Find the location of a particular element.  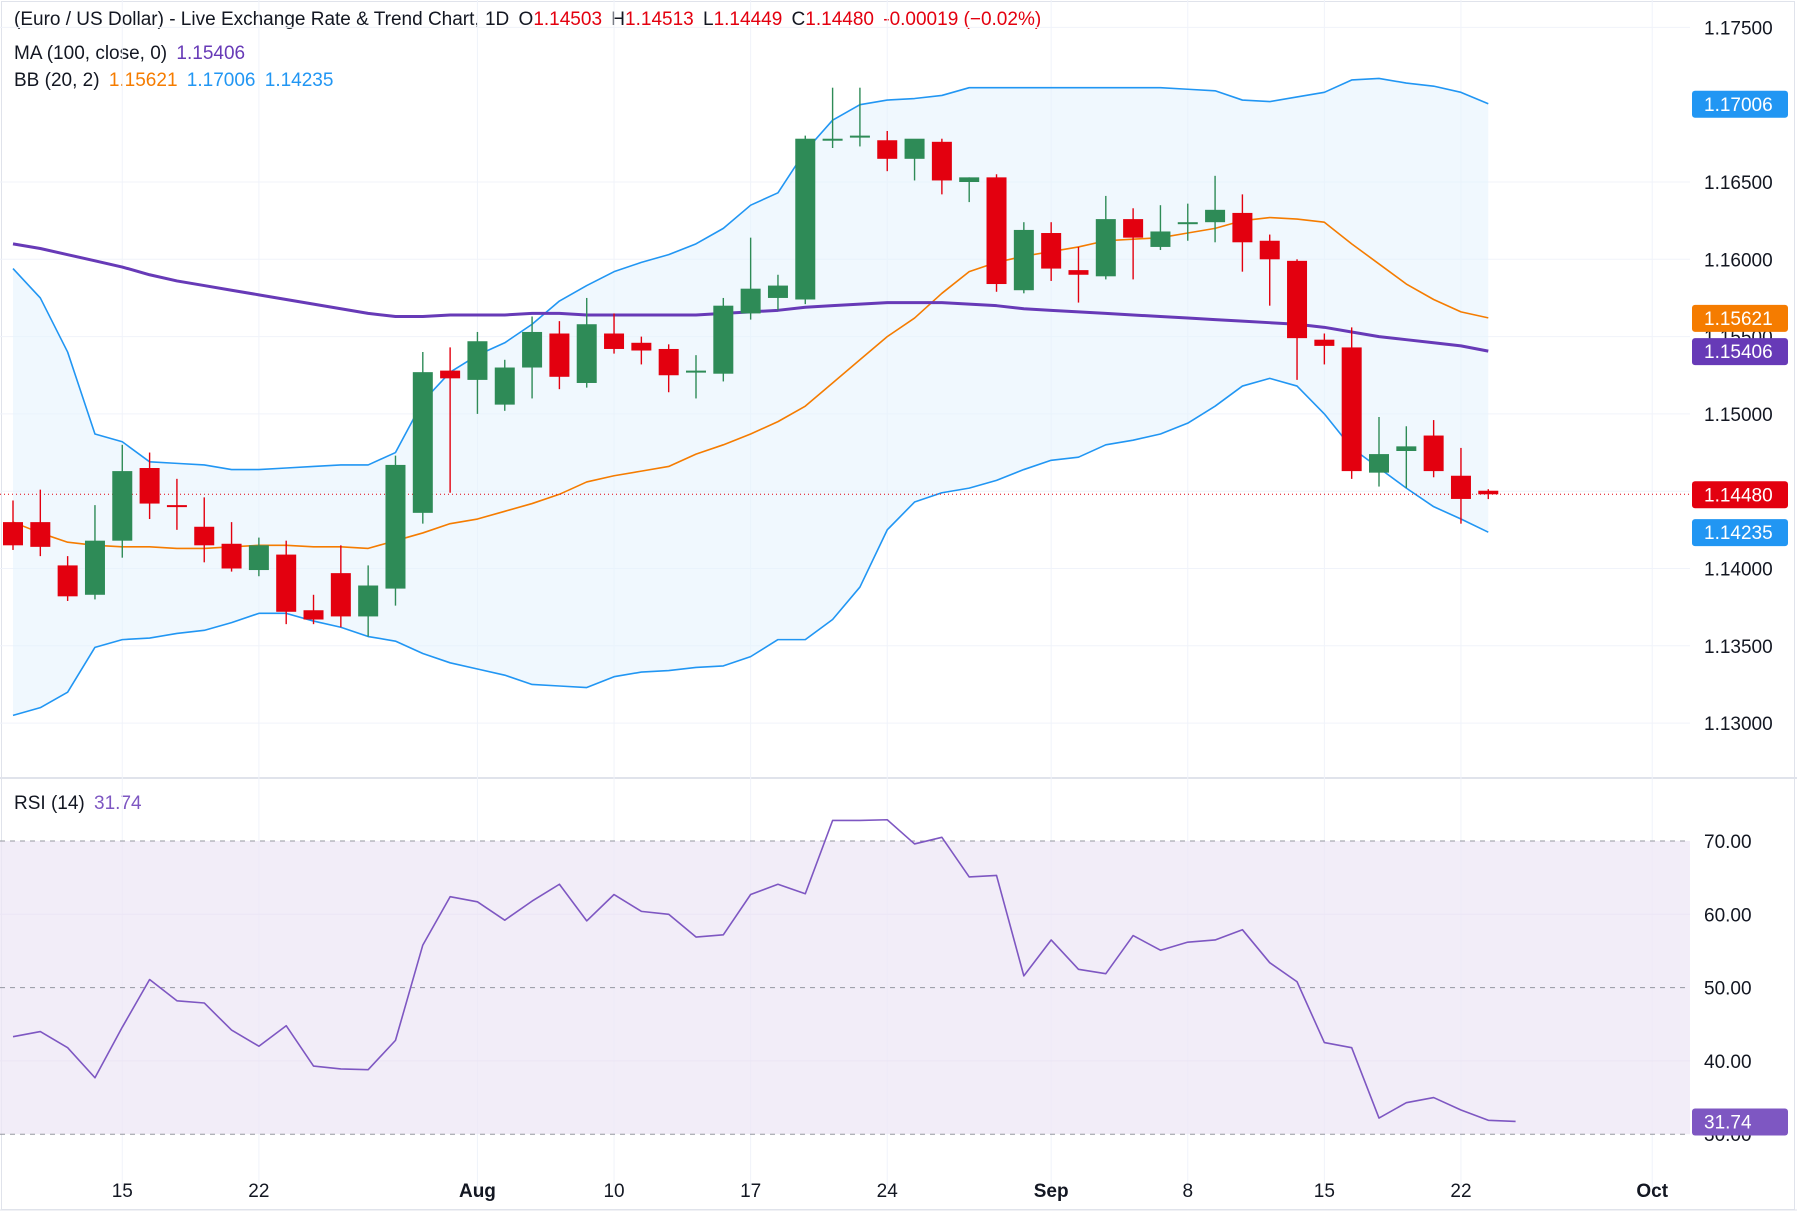

ma-badge-text: 1.15406 is located at coordinates (1738, 352).